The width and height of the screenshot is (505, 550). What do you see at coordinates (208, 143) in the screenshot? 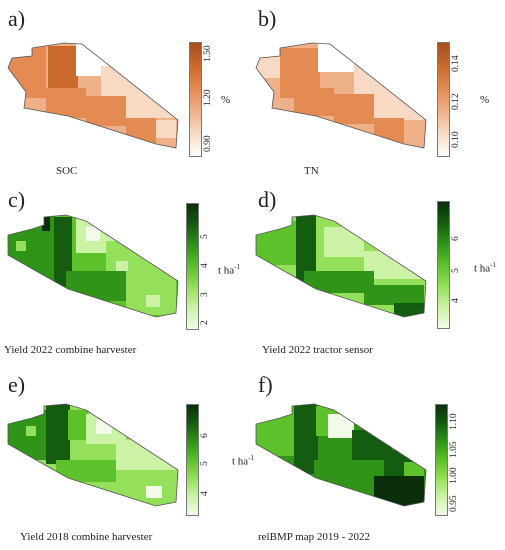
I see `colorbar-tick: 0.90` at bounding box center [208, 143].